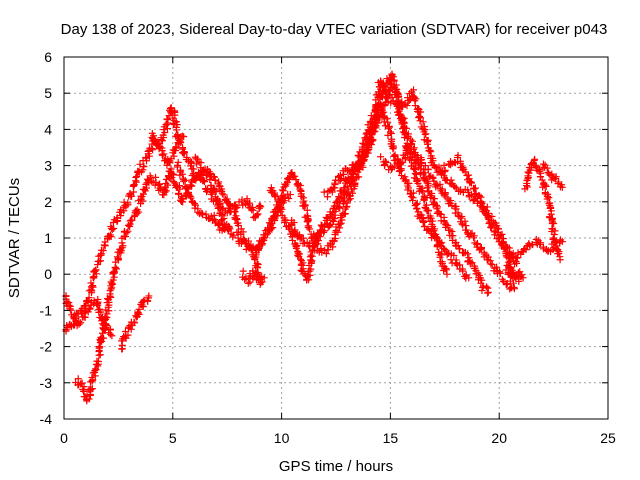 The image size is (640, 480). What do you see at coordinates (46, 419) in the screenshot?
I see `y-tick-label: -4` at bounding box center [46, 419].